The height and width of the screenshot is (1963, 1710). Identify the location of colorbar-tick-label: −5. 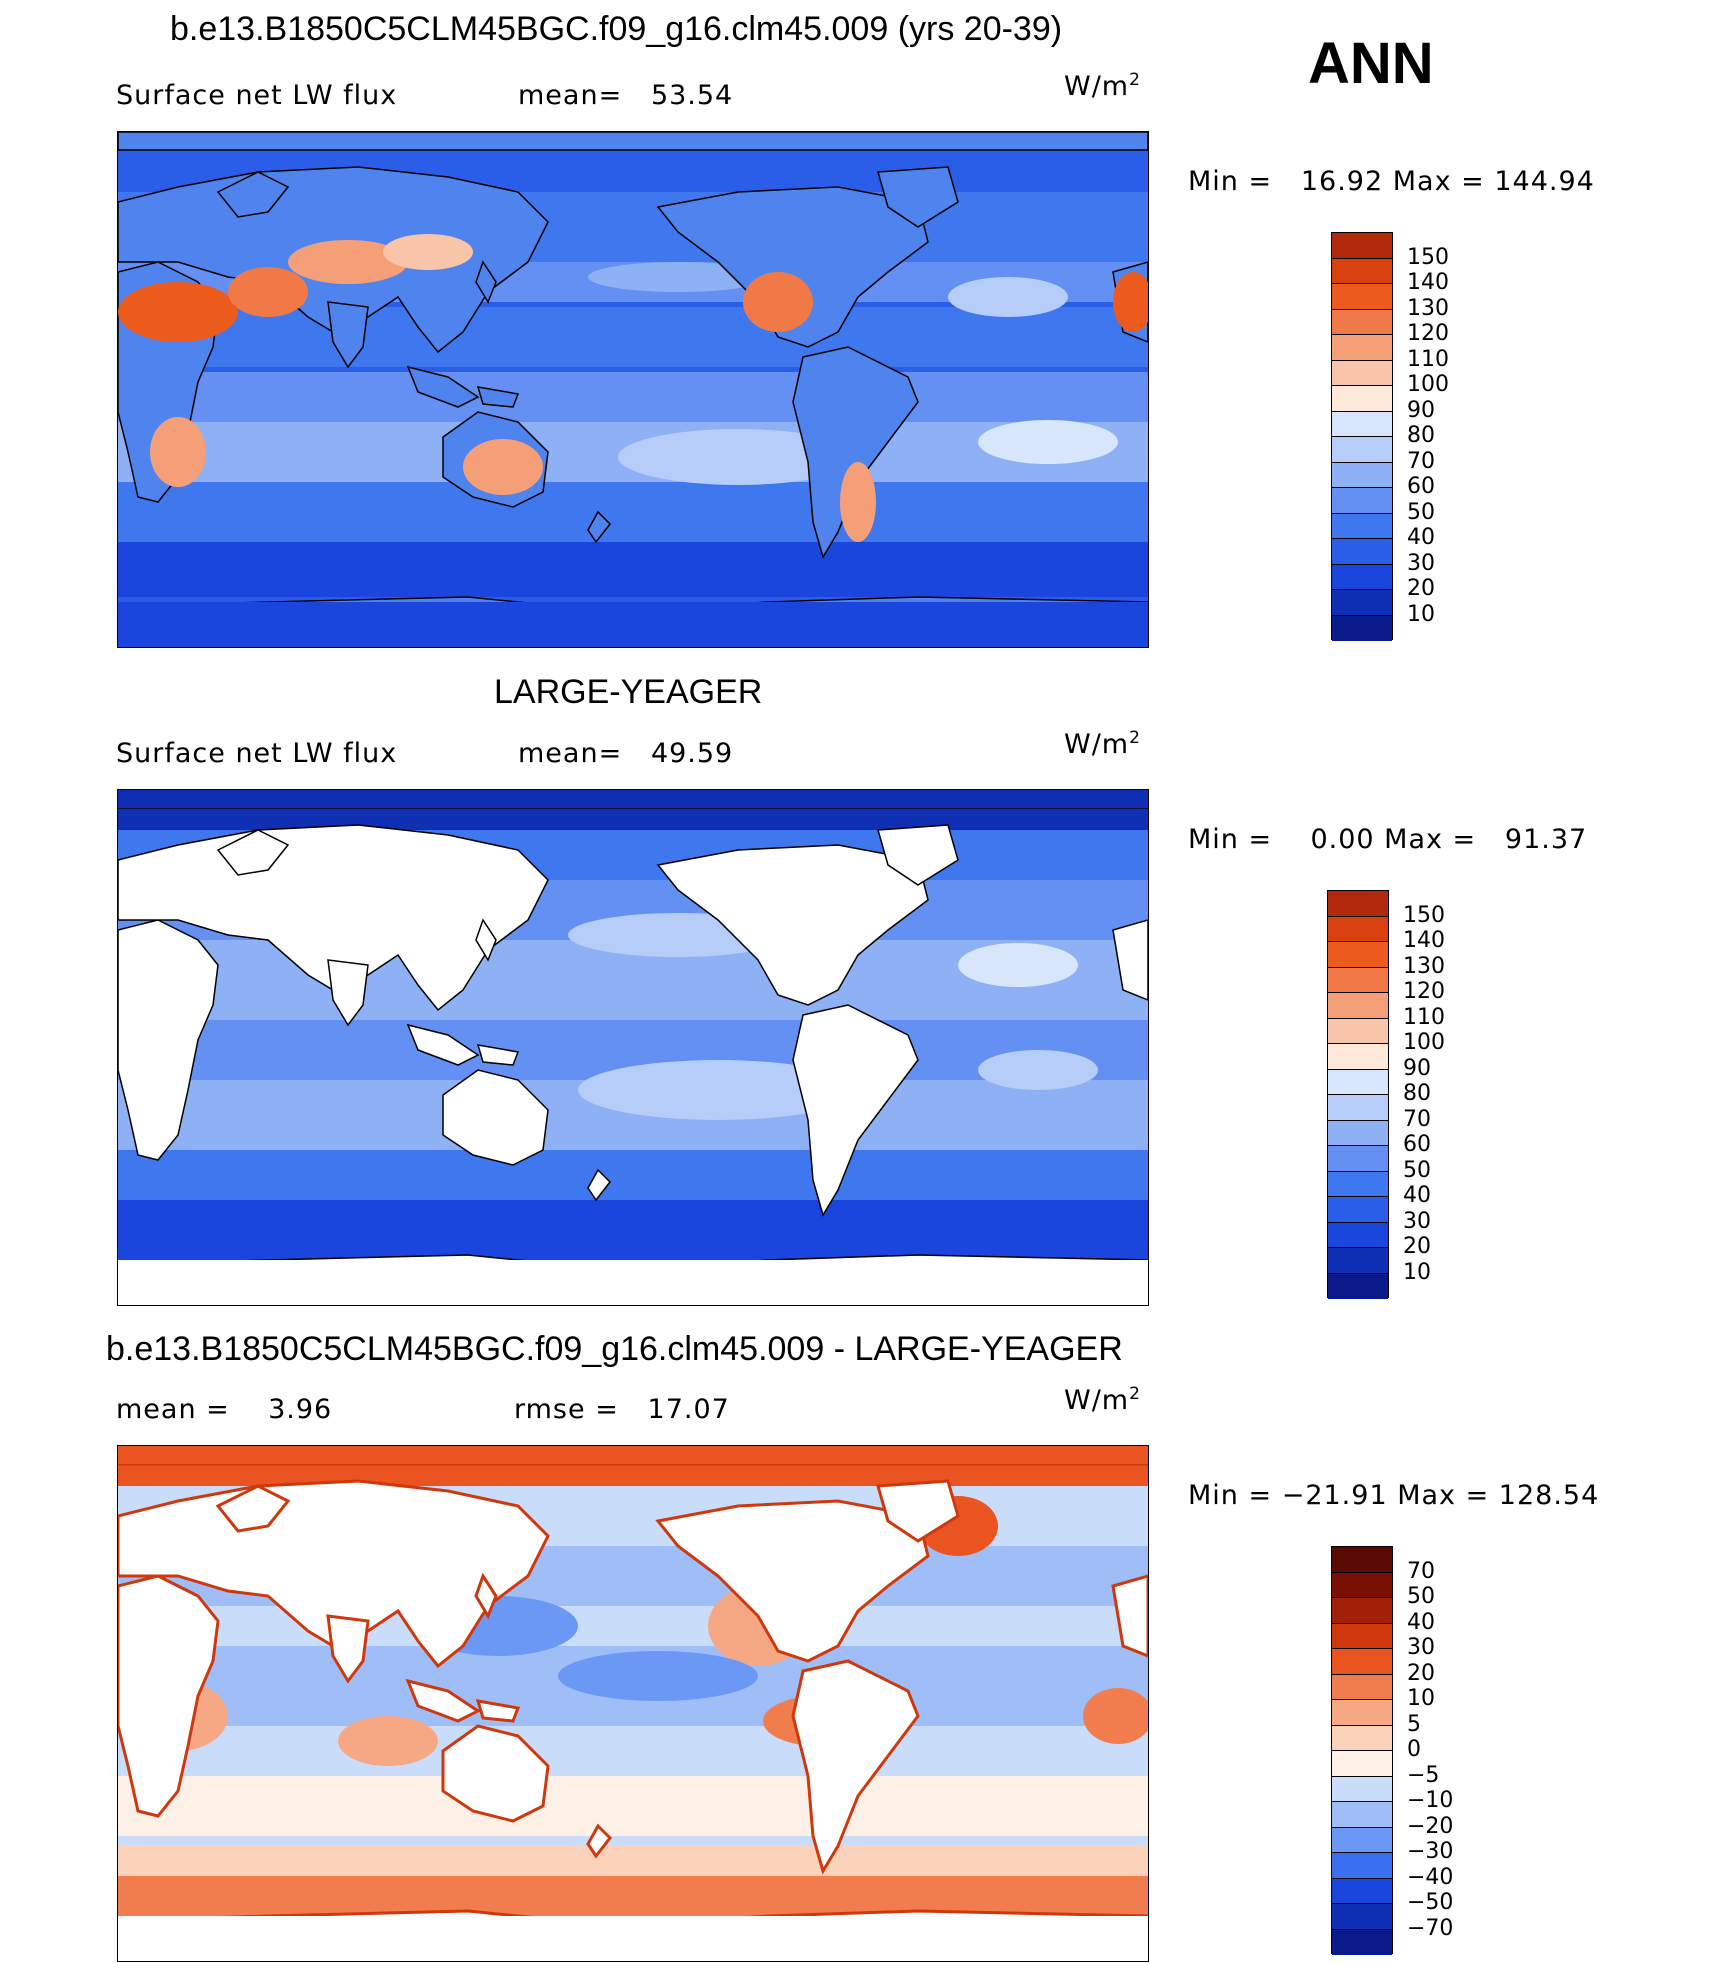
(1423, 1775).